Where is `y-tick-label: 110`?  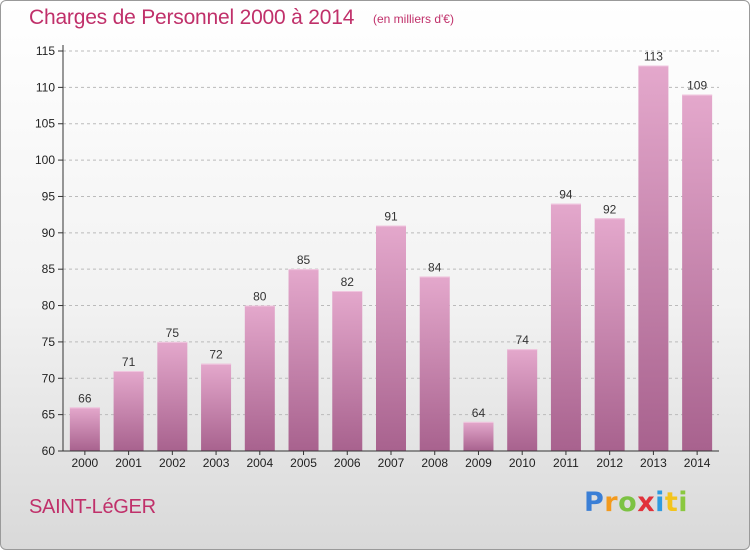
y-tick-label: 110 is located at coordinates (45, 87).